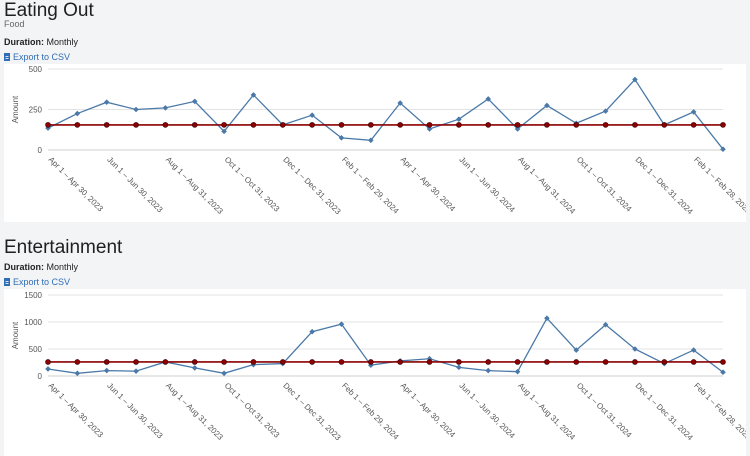 The image size is (750, 456). Describe the element at coordinates (719, 185) in the screenshot. I see `x-tick-label: Feb 1 – Feb 28, 2025` at that location.